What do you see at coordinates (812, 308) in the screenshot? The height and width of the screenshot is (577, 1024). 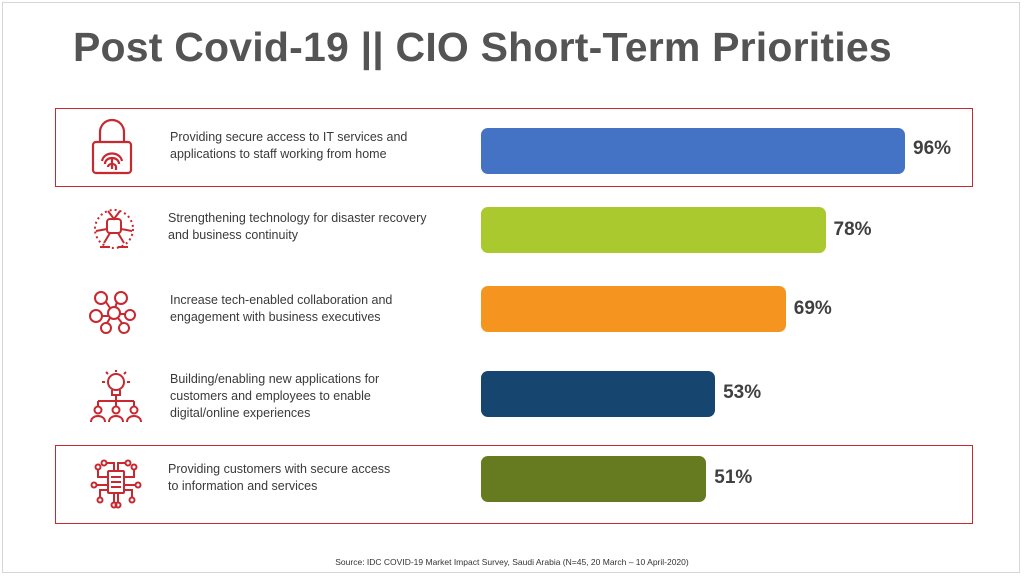 I see `value-label-3: 69%` at bounding box center [812, 308].